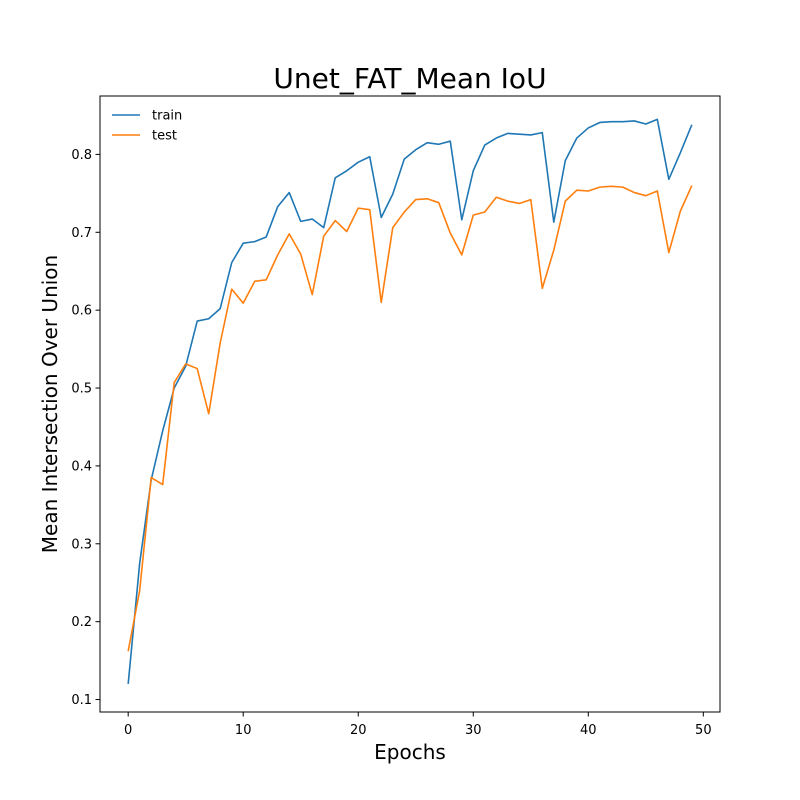 The width and height of the screenshot is (800, 800). What do you see at coordinates (85, 428) in the screenshot?
I see `y-axis-ticks: 0.1 0.2 0.3 0.4 0.5 0.6 0.7 0.8` at bounding box center [85, 428].